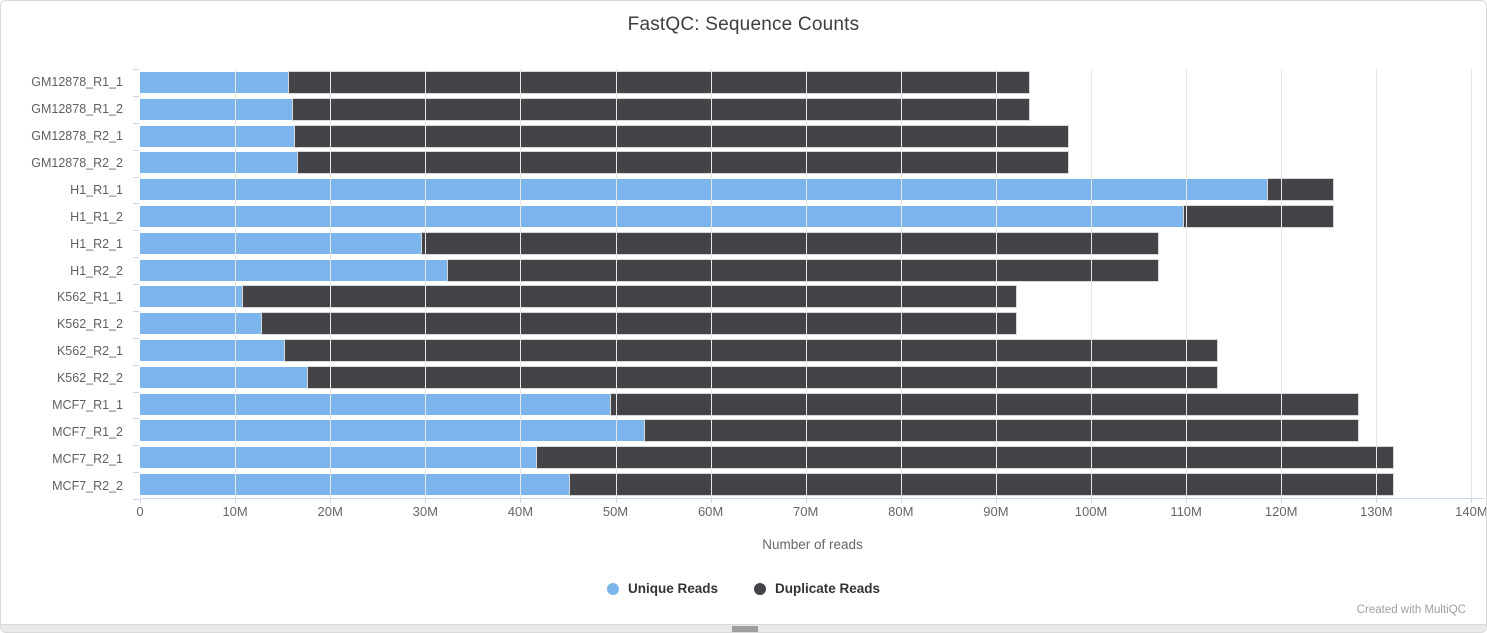 The width and height of the screenshot is (1487, 633). Describe the element at coordinates (806, 511) in the screenshot. I see `x-tick-label: 70M` at that location.